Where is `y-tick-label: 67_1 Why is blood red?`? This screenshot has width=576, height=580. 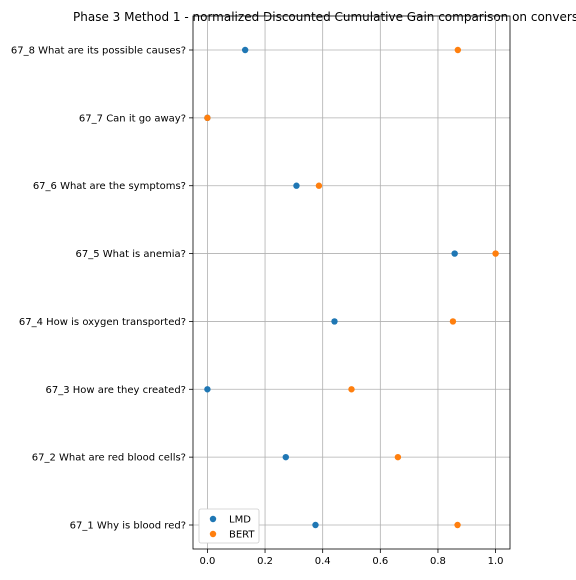
y-tick-label: 67_1 Why is blood red? is located at coordinates (128, 526).